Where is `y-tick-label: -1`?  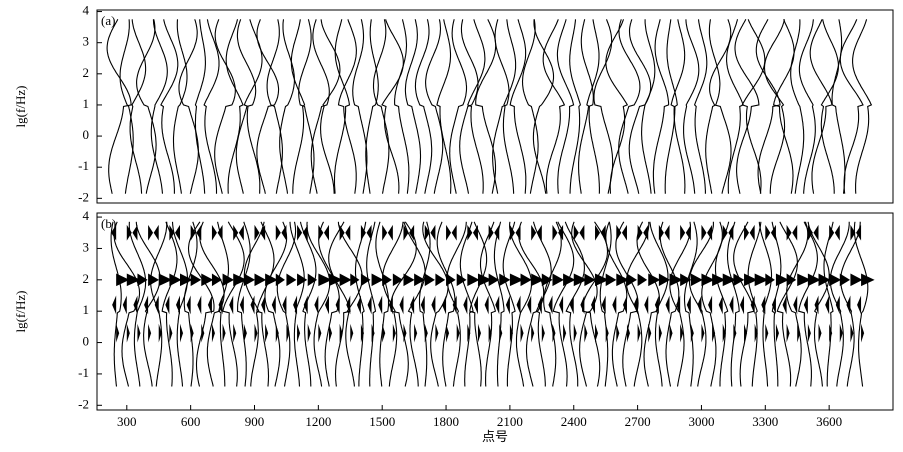 y-tick-label: -1 is located at coordinates (83, 372).